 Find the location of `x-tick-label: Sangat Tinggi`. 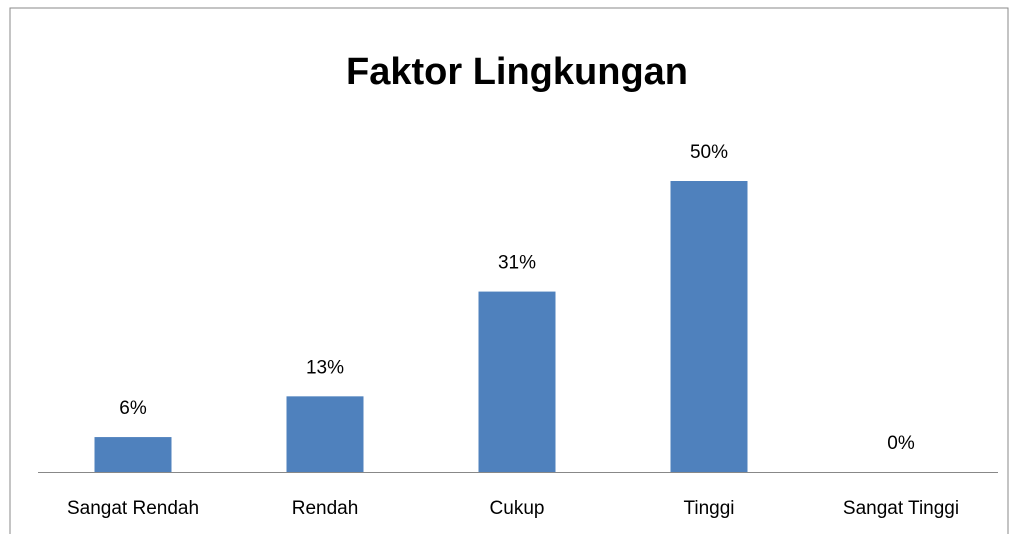

x-tick-label: Sangat Tinggi is located at coordinates (901, 508).